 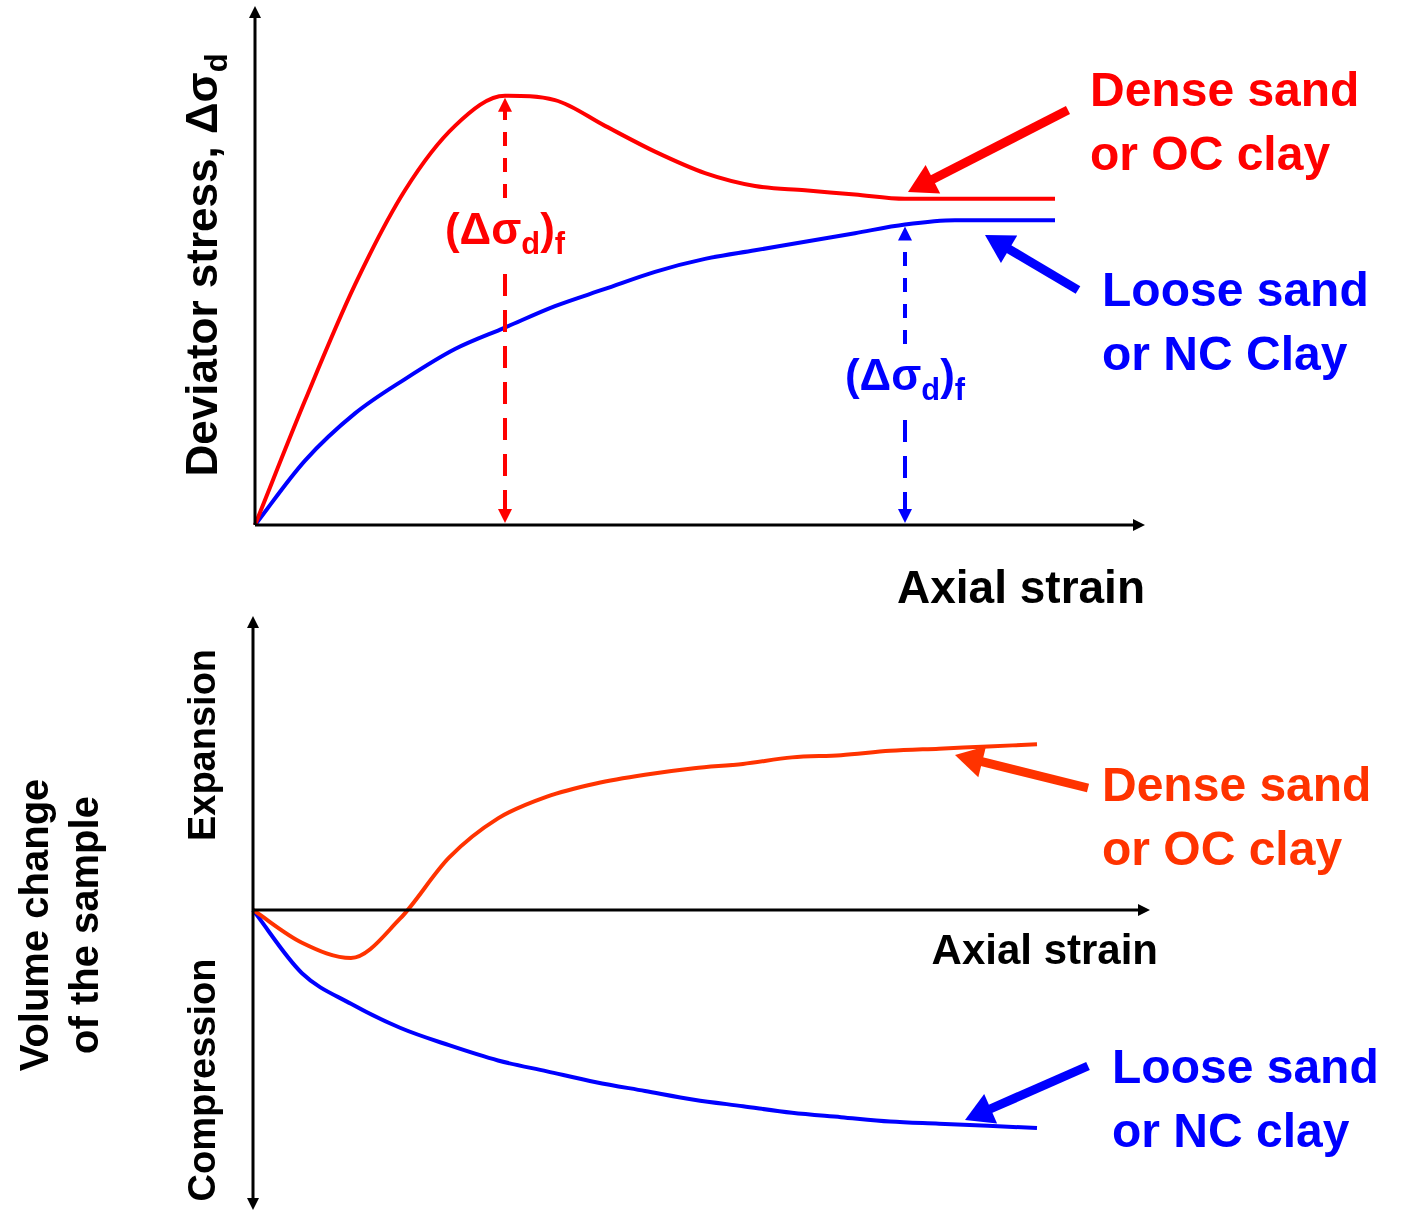 What do you see at coordinates (1235, 322) in the screenshot?
I see `legend-label: Loose sand or NC Clay` at bounding box center [1235, 322].